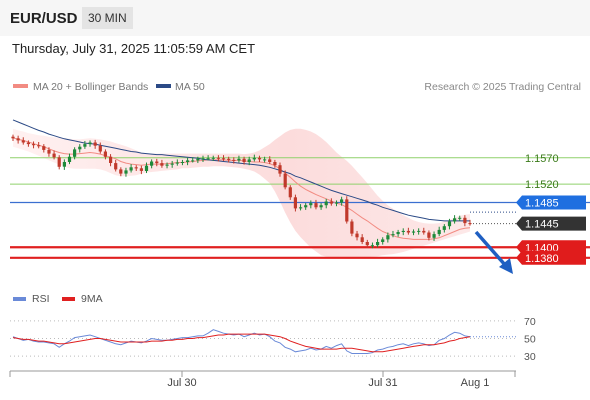  What do you see at coordinates (475, 383) in the screenshot?
I see `x-tick-label: Aug 1` at bounding box center [475, 383].